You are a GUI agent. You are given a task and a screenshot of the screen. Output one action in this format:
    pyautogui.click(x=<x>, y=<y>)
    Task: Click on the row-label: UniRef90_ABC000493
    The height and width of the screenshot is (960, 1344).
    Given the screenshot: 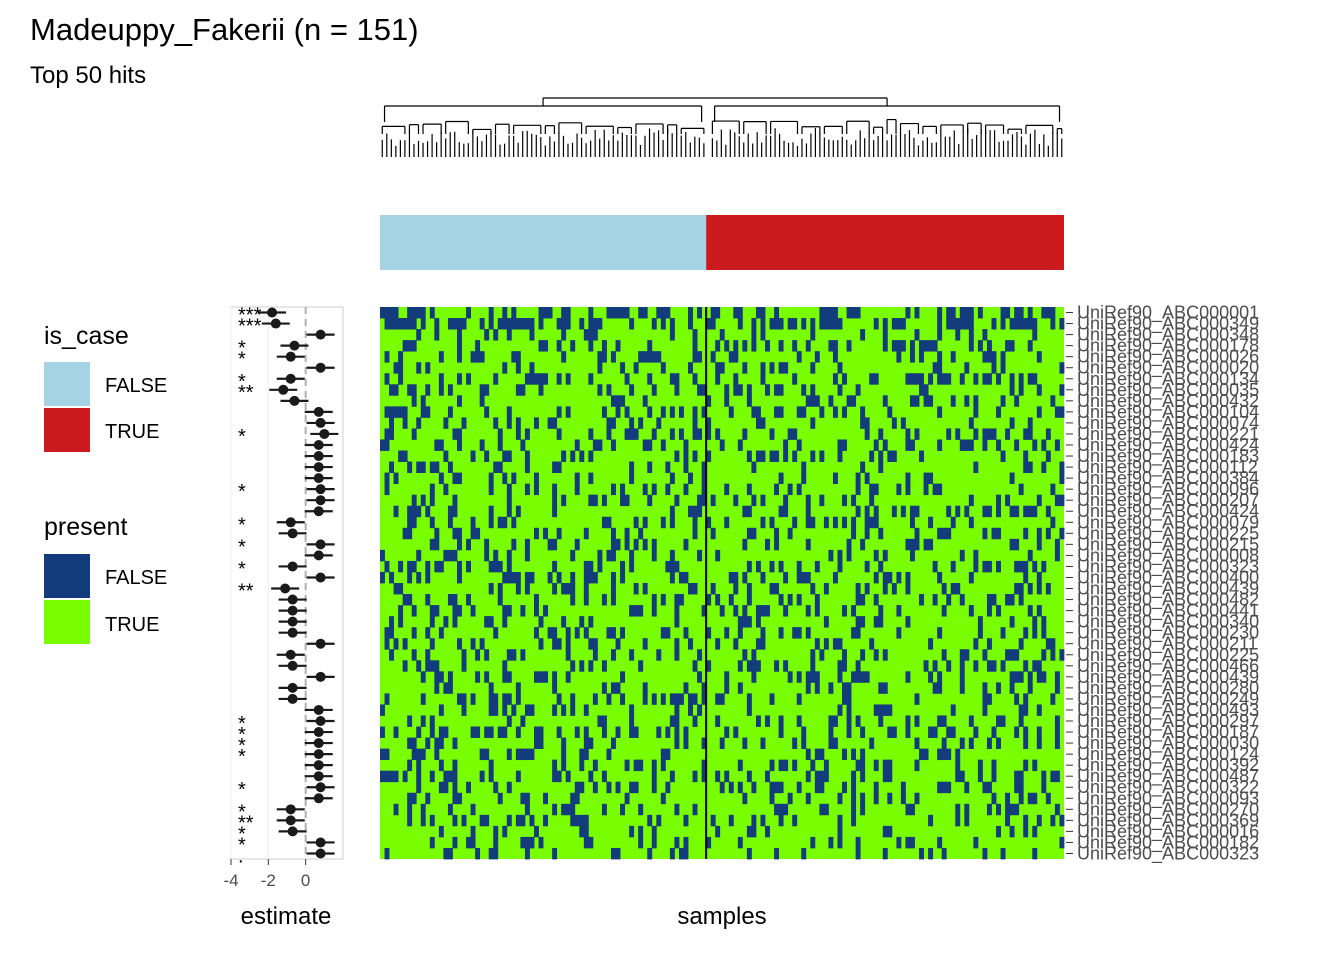 What is the action you would take?
    pyautogui.click(x=1168, y=710)
    